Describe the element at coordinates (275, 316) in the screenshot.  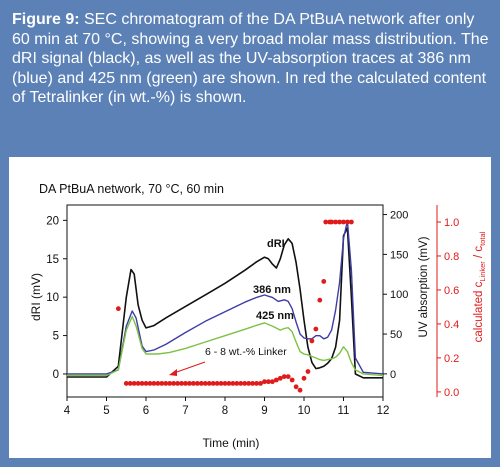
I see `annotation-425nm: 425 nm` at that location.